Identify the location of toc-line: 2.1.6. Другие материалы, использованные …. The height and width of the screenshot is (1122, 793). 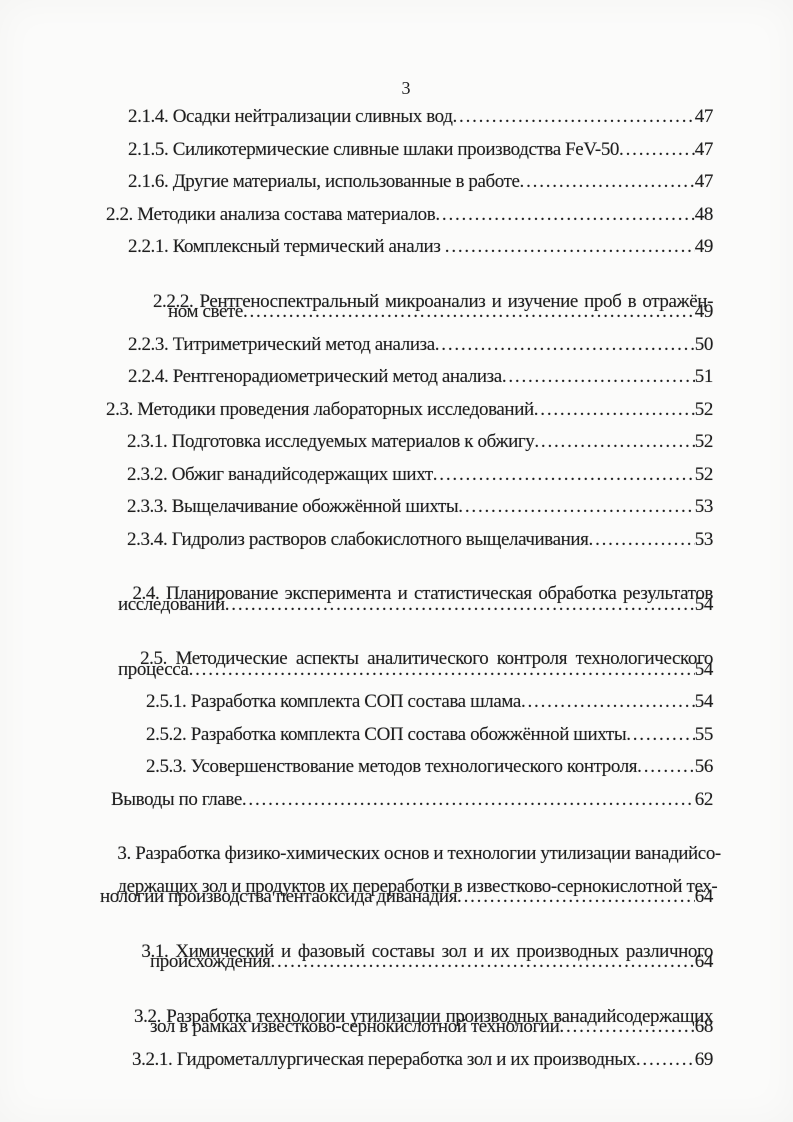
(406, 187).